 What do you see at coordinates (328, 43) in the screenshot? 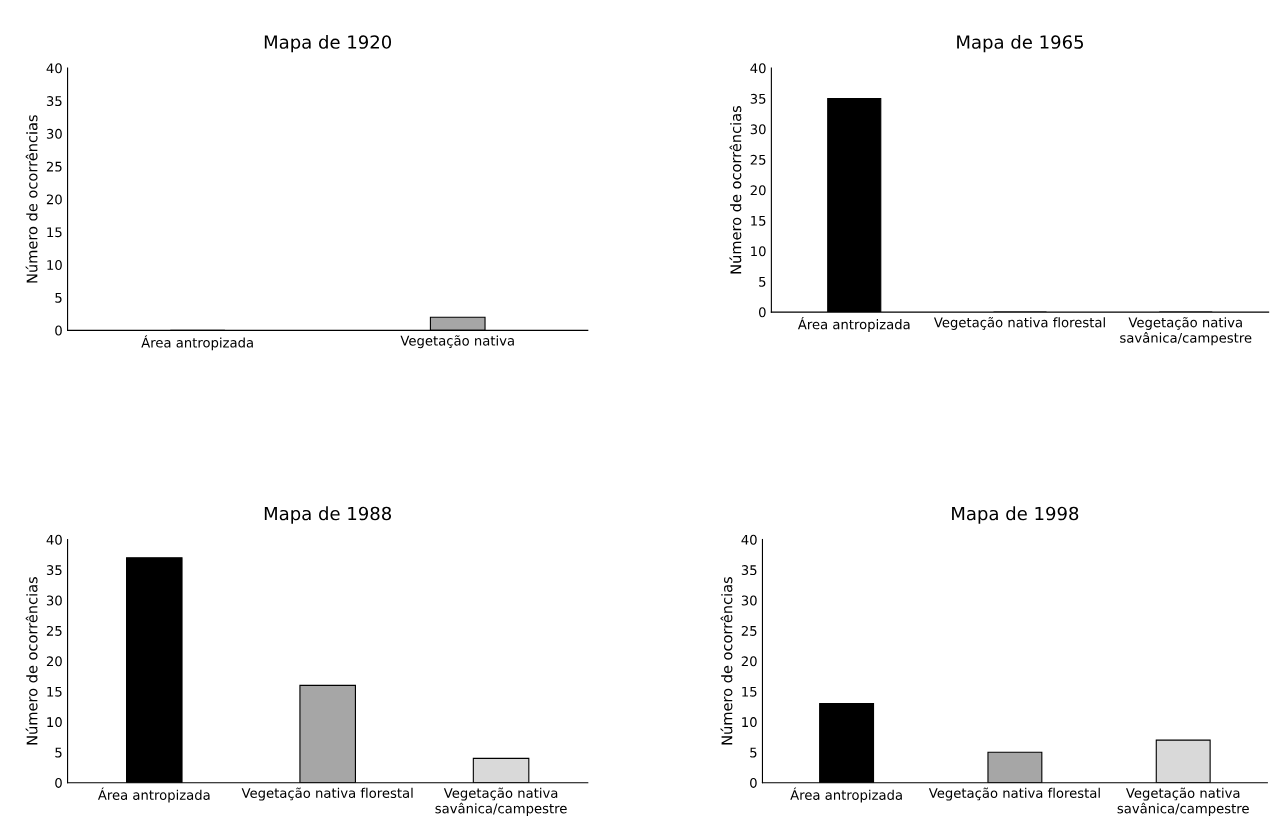
I see `chart-title: Mapa de 1920` at bounding box center [328, 43].